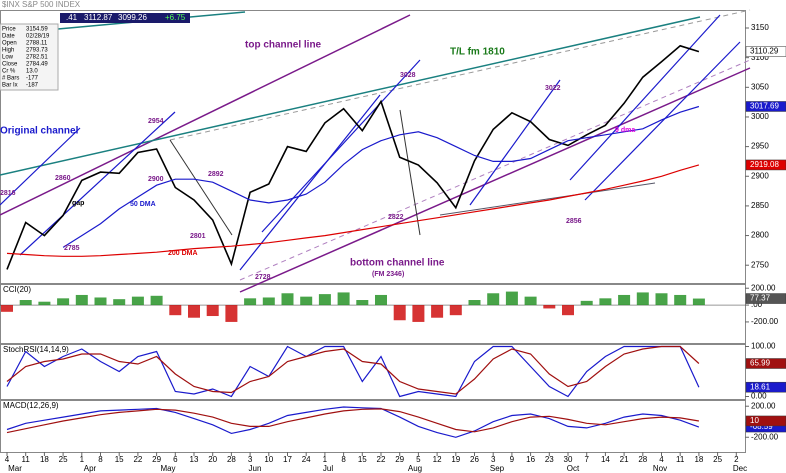  Describe the element at coordinates (760, 175) in the screenshot. I see `y-tick-label: 2900` at that location.